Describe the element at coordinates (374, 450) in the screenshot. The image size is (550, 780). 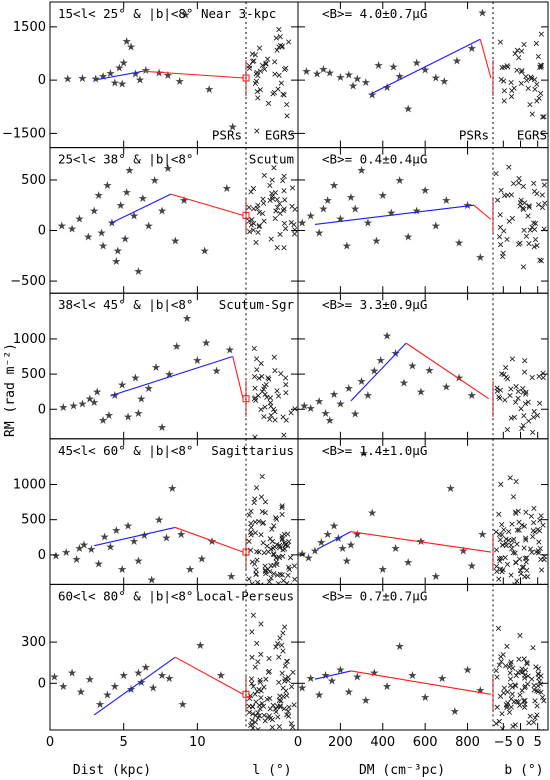
I see `field-strength-label: <B>= 1.4±1.0μG` at that location.